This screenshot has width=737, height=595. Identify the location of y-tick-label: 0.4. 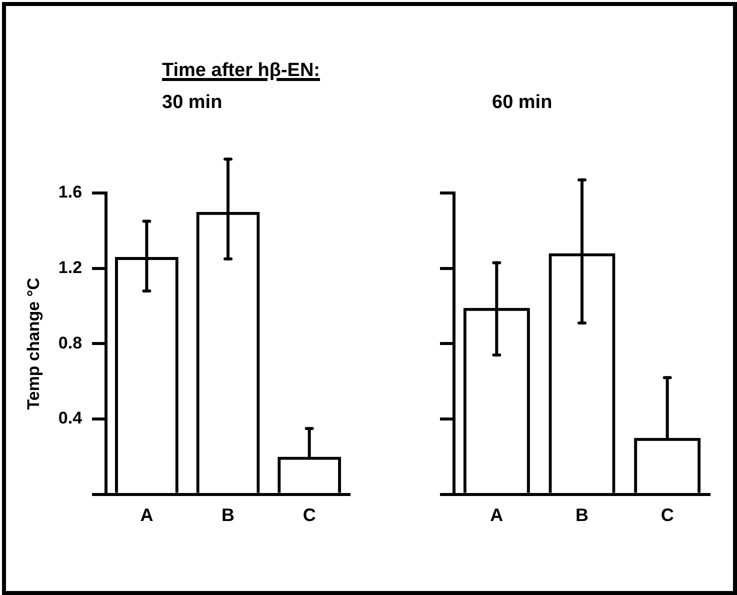
(70, 418).